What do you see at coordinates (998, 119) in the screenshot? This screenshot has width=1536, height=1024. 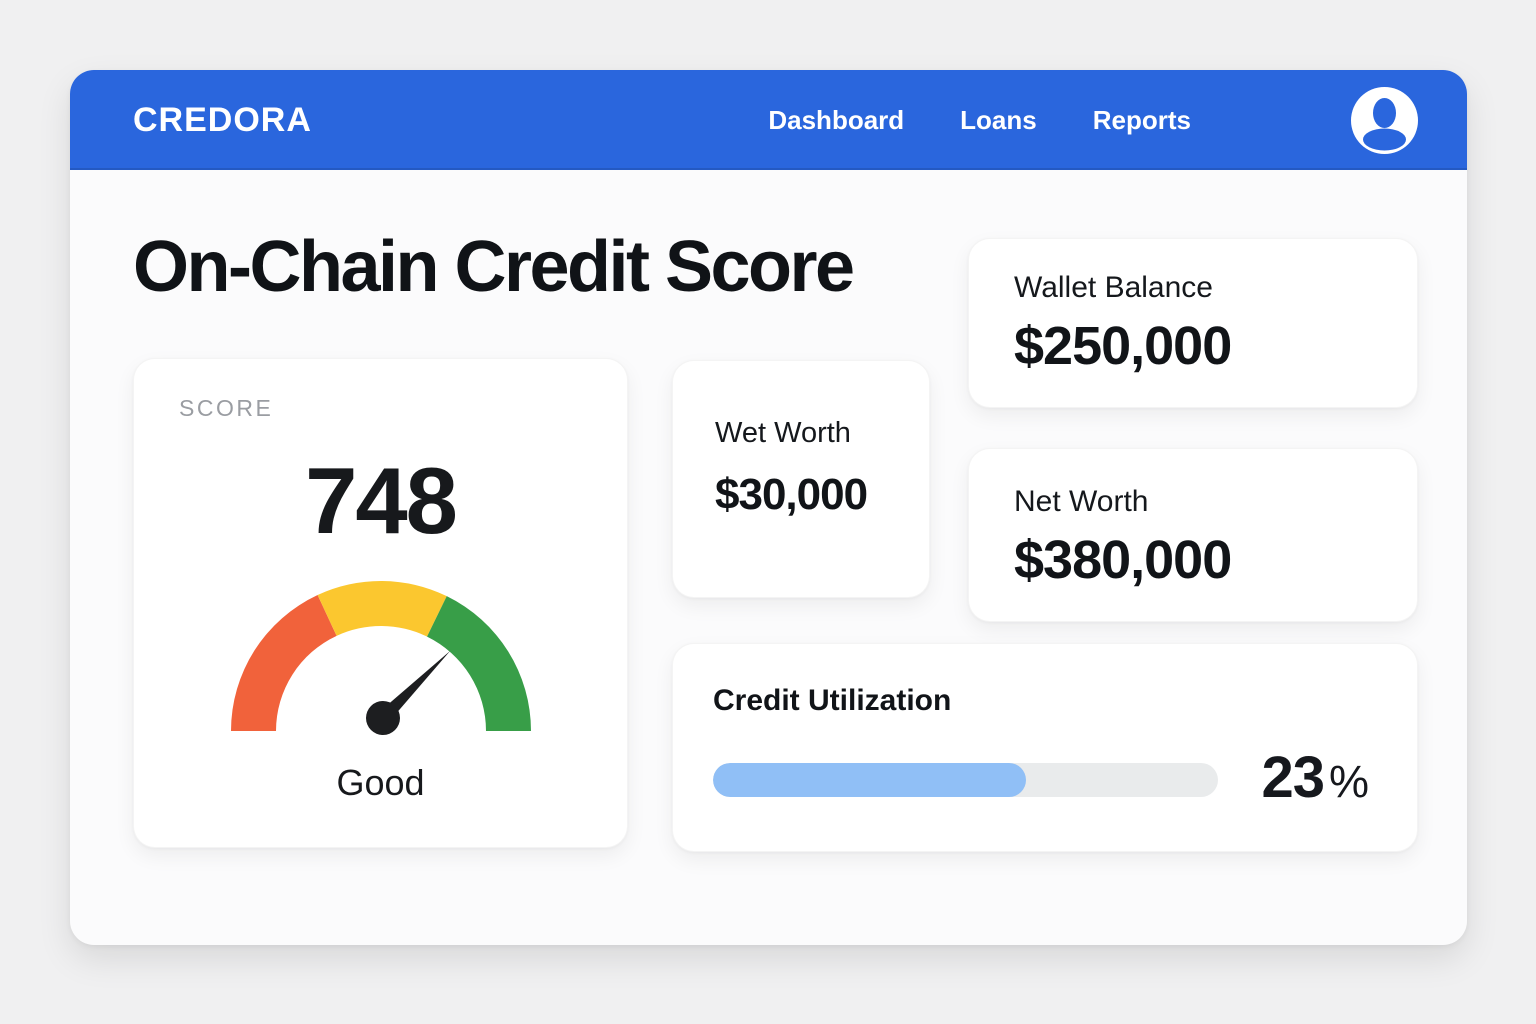 I see `nav-item-loans: Loans` at bounding box center [998, 119].